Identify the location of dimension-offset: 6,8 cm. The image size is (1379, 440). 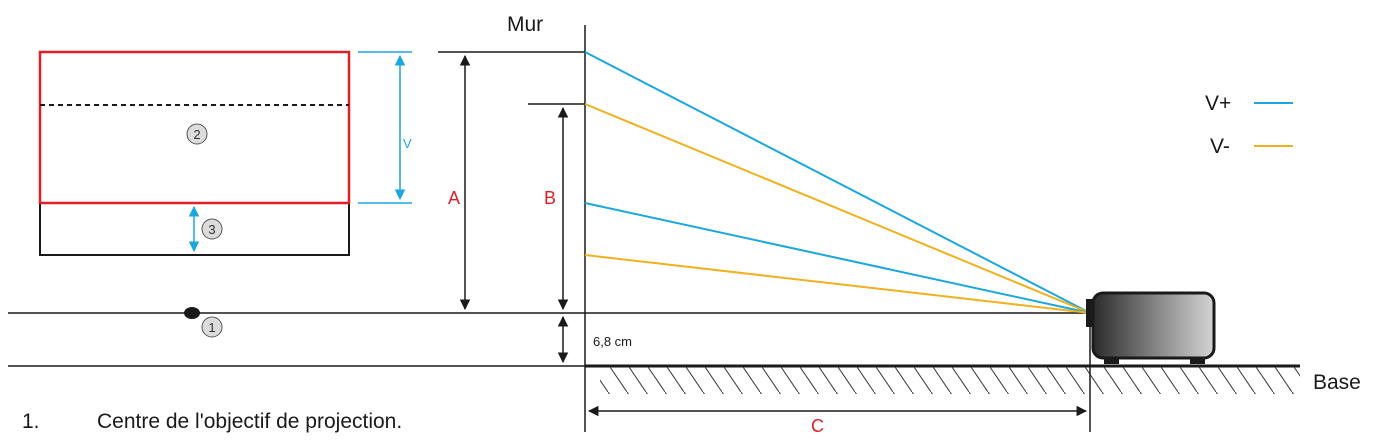
(594, 339).